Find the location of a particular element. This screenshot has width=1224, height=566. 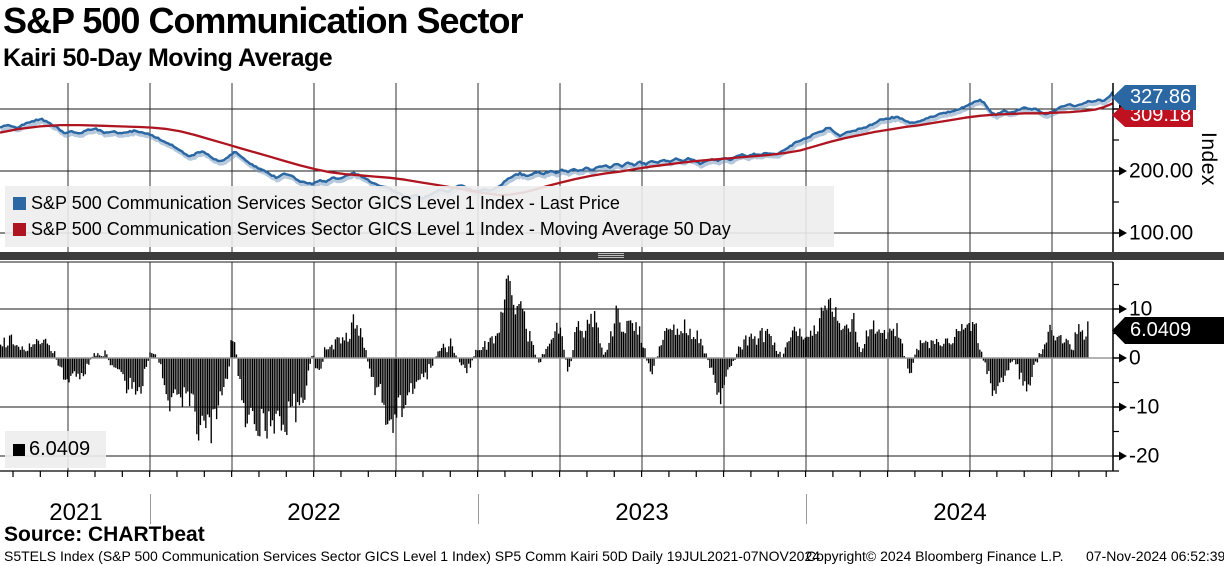

y-tick-label: 100.00 is located at coordinates (1161, 233).